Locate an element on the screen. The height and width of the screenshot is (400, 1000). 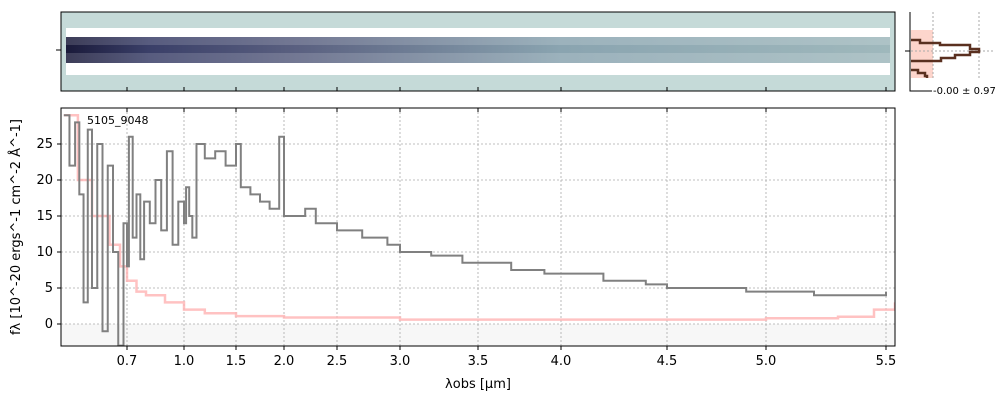
y-tick-label: 10 is located at coordinates (44, 252).